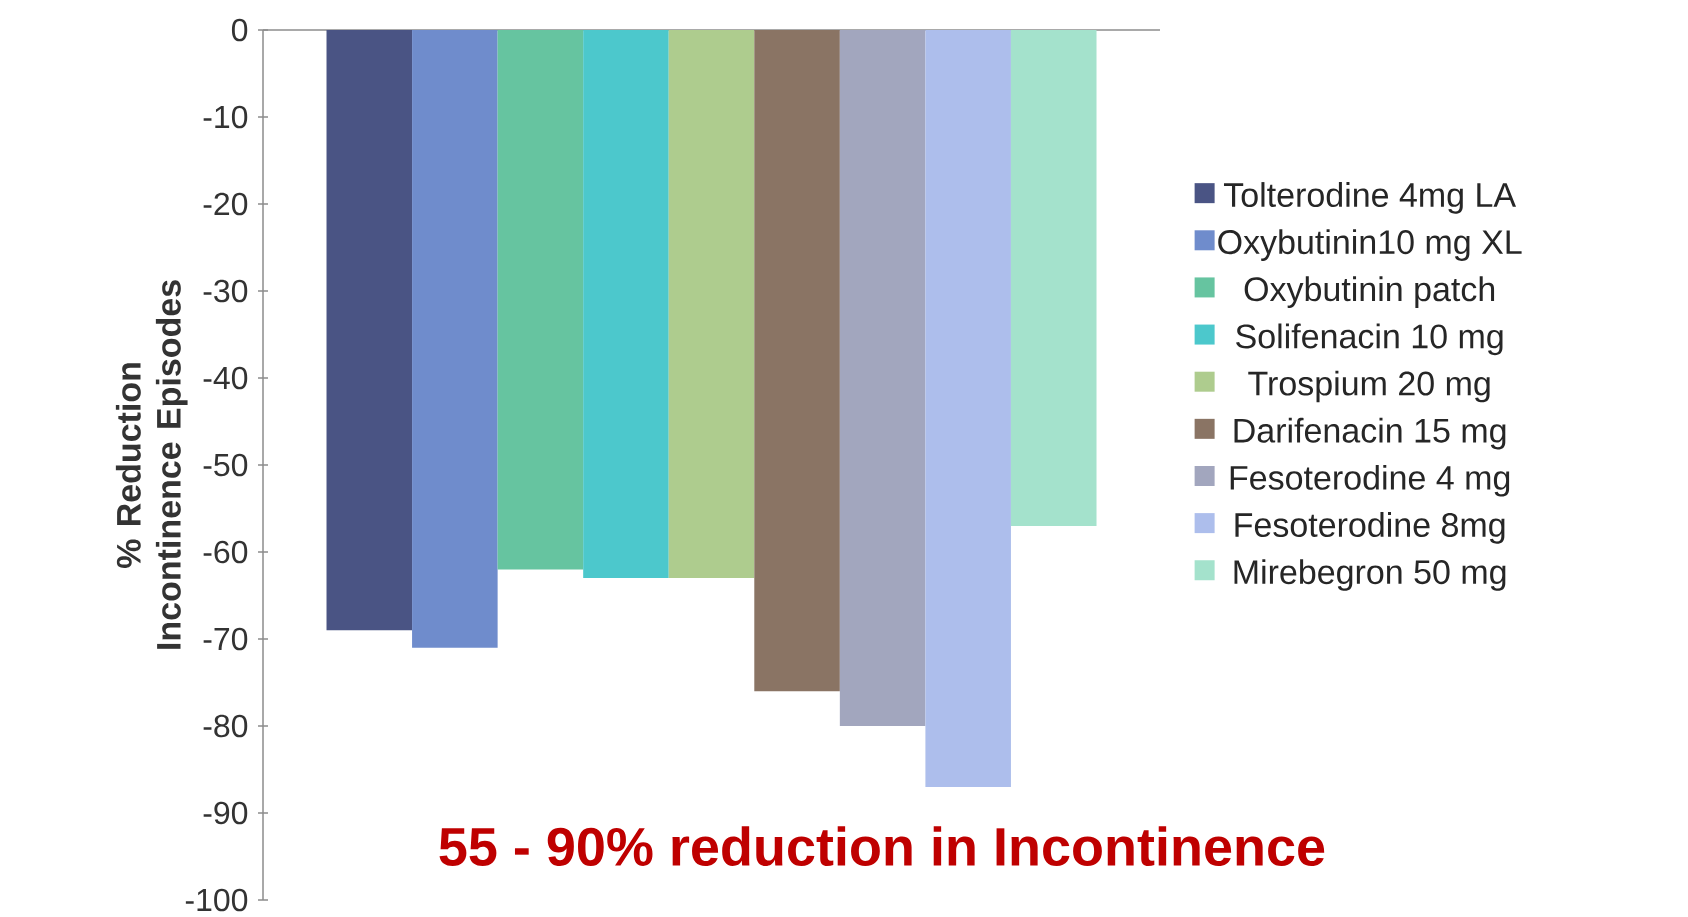 This screenshot has height=917, width=1688. What do you see at coordinates (225, 813) in the screenshot?
I see `y-tick-label: -90` at bounding box center [225, 813].